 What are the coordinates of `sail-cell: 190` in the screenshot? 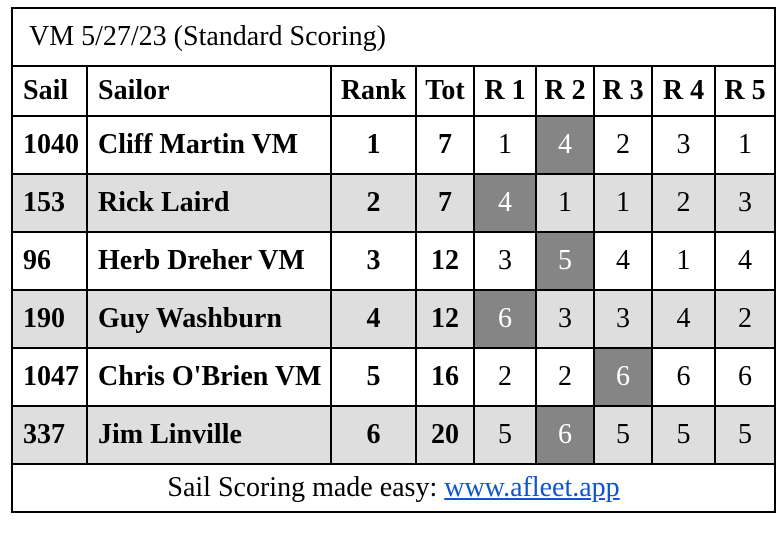 It's located at (49, 319).